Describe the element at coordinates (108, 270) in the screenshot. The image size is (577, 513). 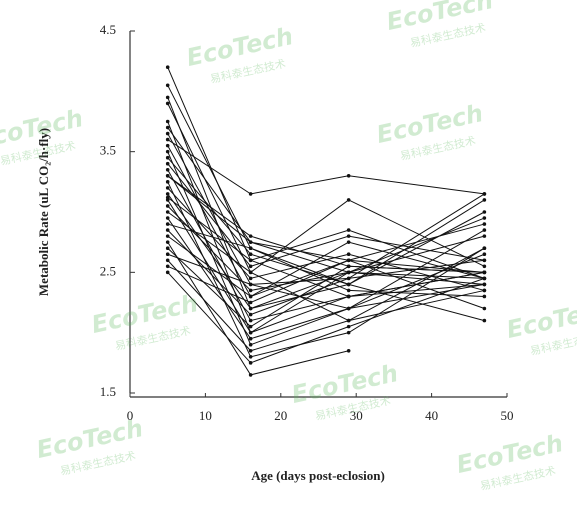
I see `y-tick-label: 2.5` at that location.